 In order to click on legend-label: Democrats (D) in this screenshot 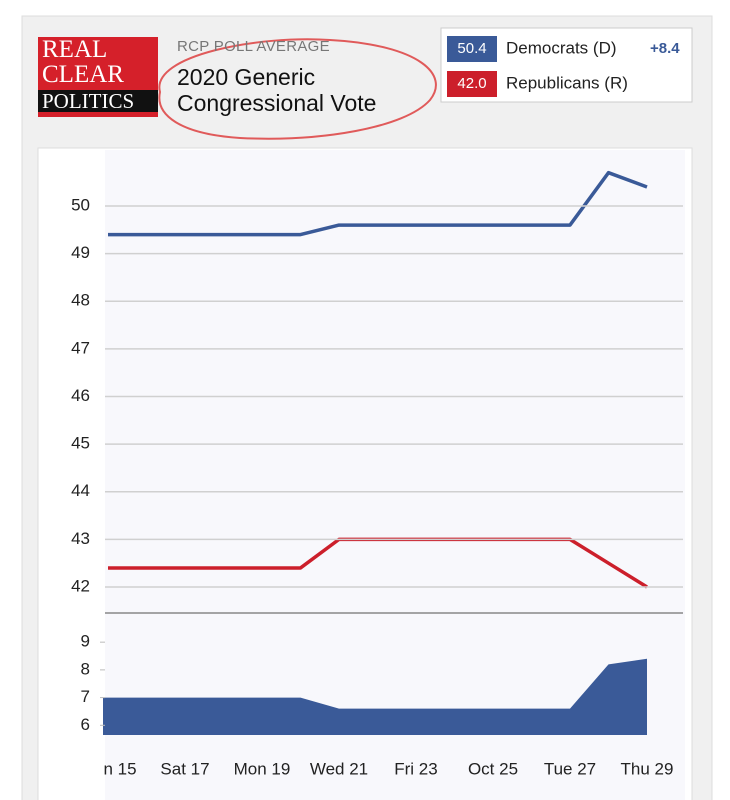, I will do `click(561, 47)`.